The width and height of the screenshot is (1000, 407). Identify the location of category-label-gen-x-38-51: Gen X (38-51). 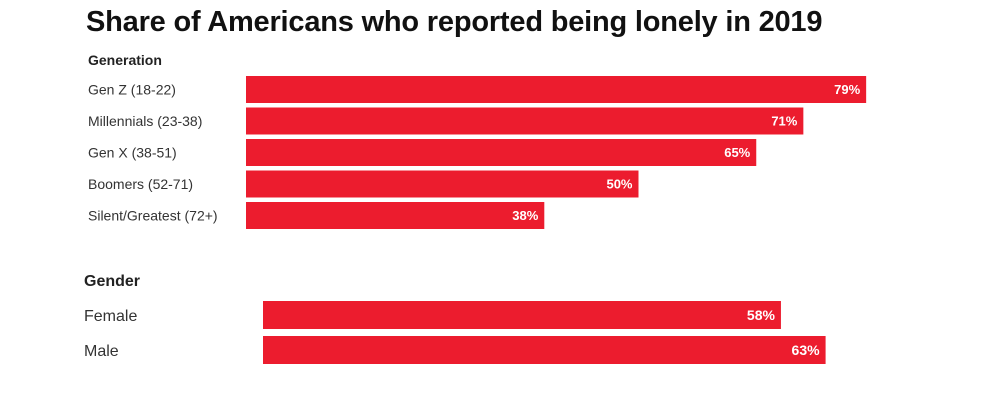
(132, 153).